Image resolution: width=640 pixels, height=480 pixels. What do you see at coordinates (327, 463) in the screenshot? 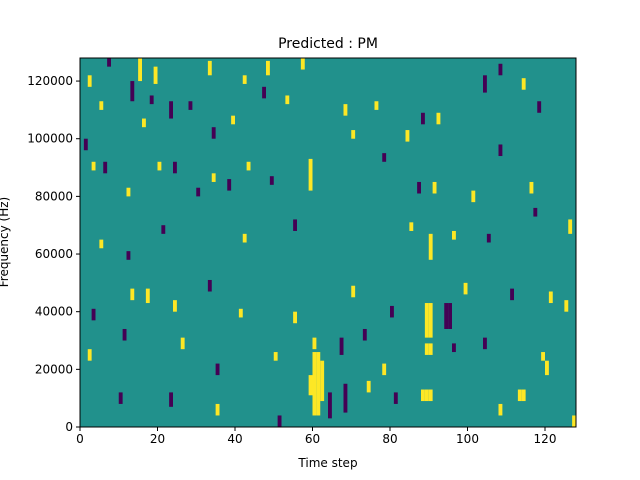
I see `x-axis-label: Time step` at bounding box center [327, 463].